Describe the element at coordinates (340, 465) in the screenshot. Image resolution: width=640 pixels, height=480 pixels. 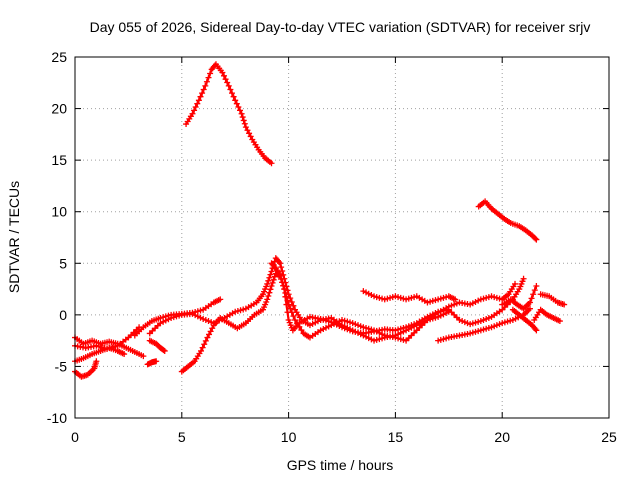
I see `x-axis-label: GPS time / hours` at that location.